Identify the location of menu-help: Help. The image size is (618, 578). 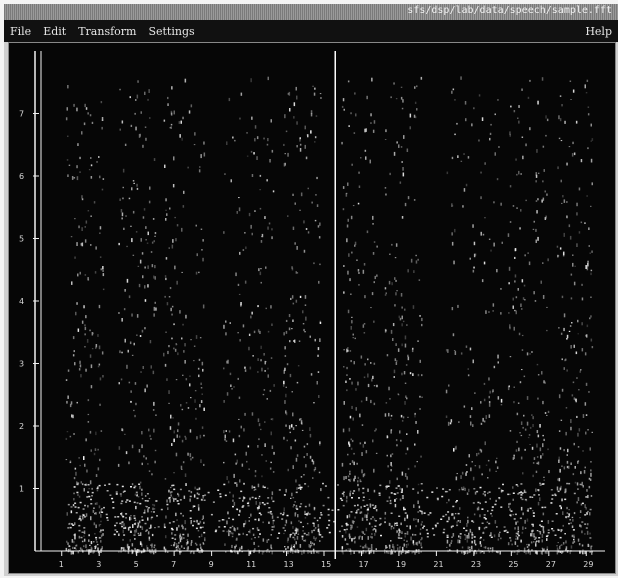
(598, 31).